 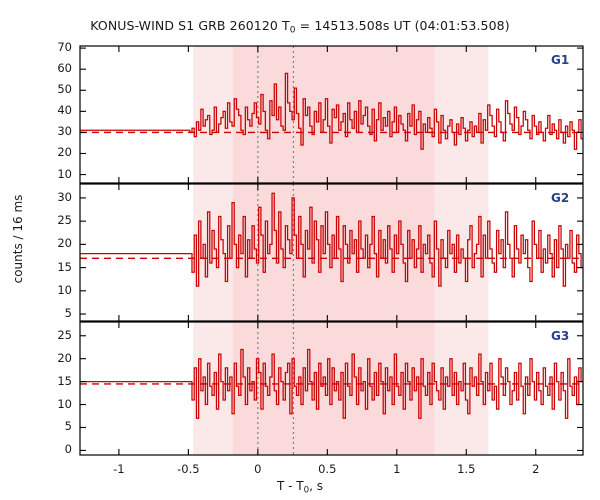 I want to click on xtick-label-6: 2, so click(x=536, y=469).